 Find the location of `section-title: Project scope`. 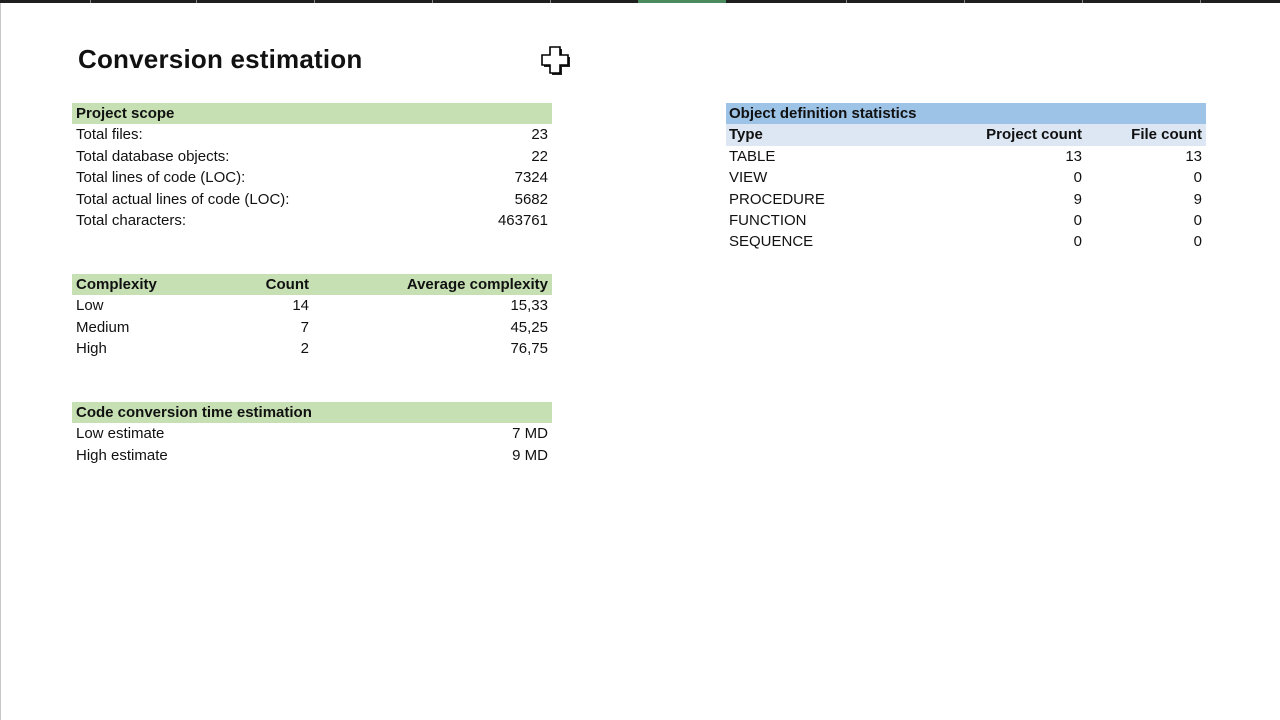

section-title: Project scope is located at coordinates (125, 113).